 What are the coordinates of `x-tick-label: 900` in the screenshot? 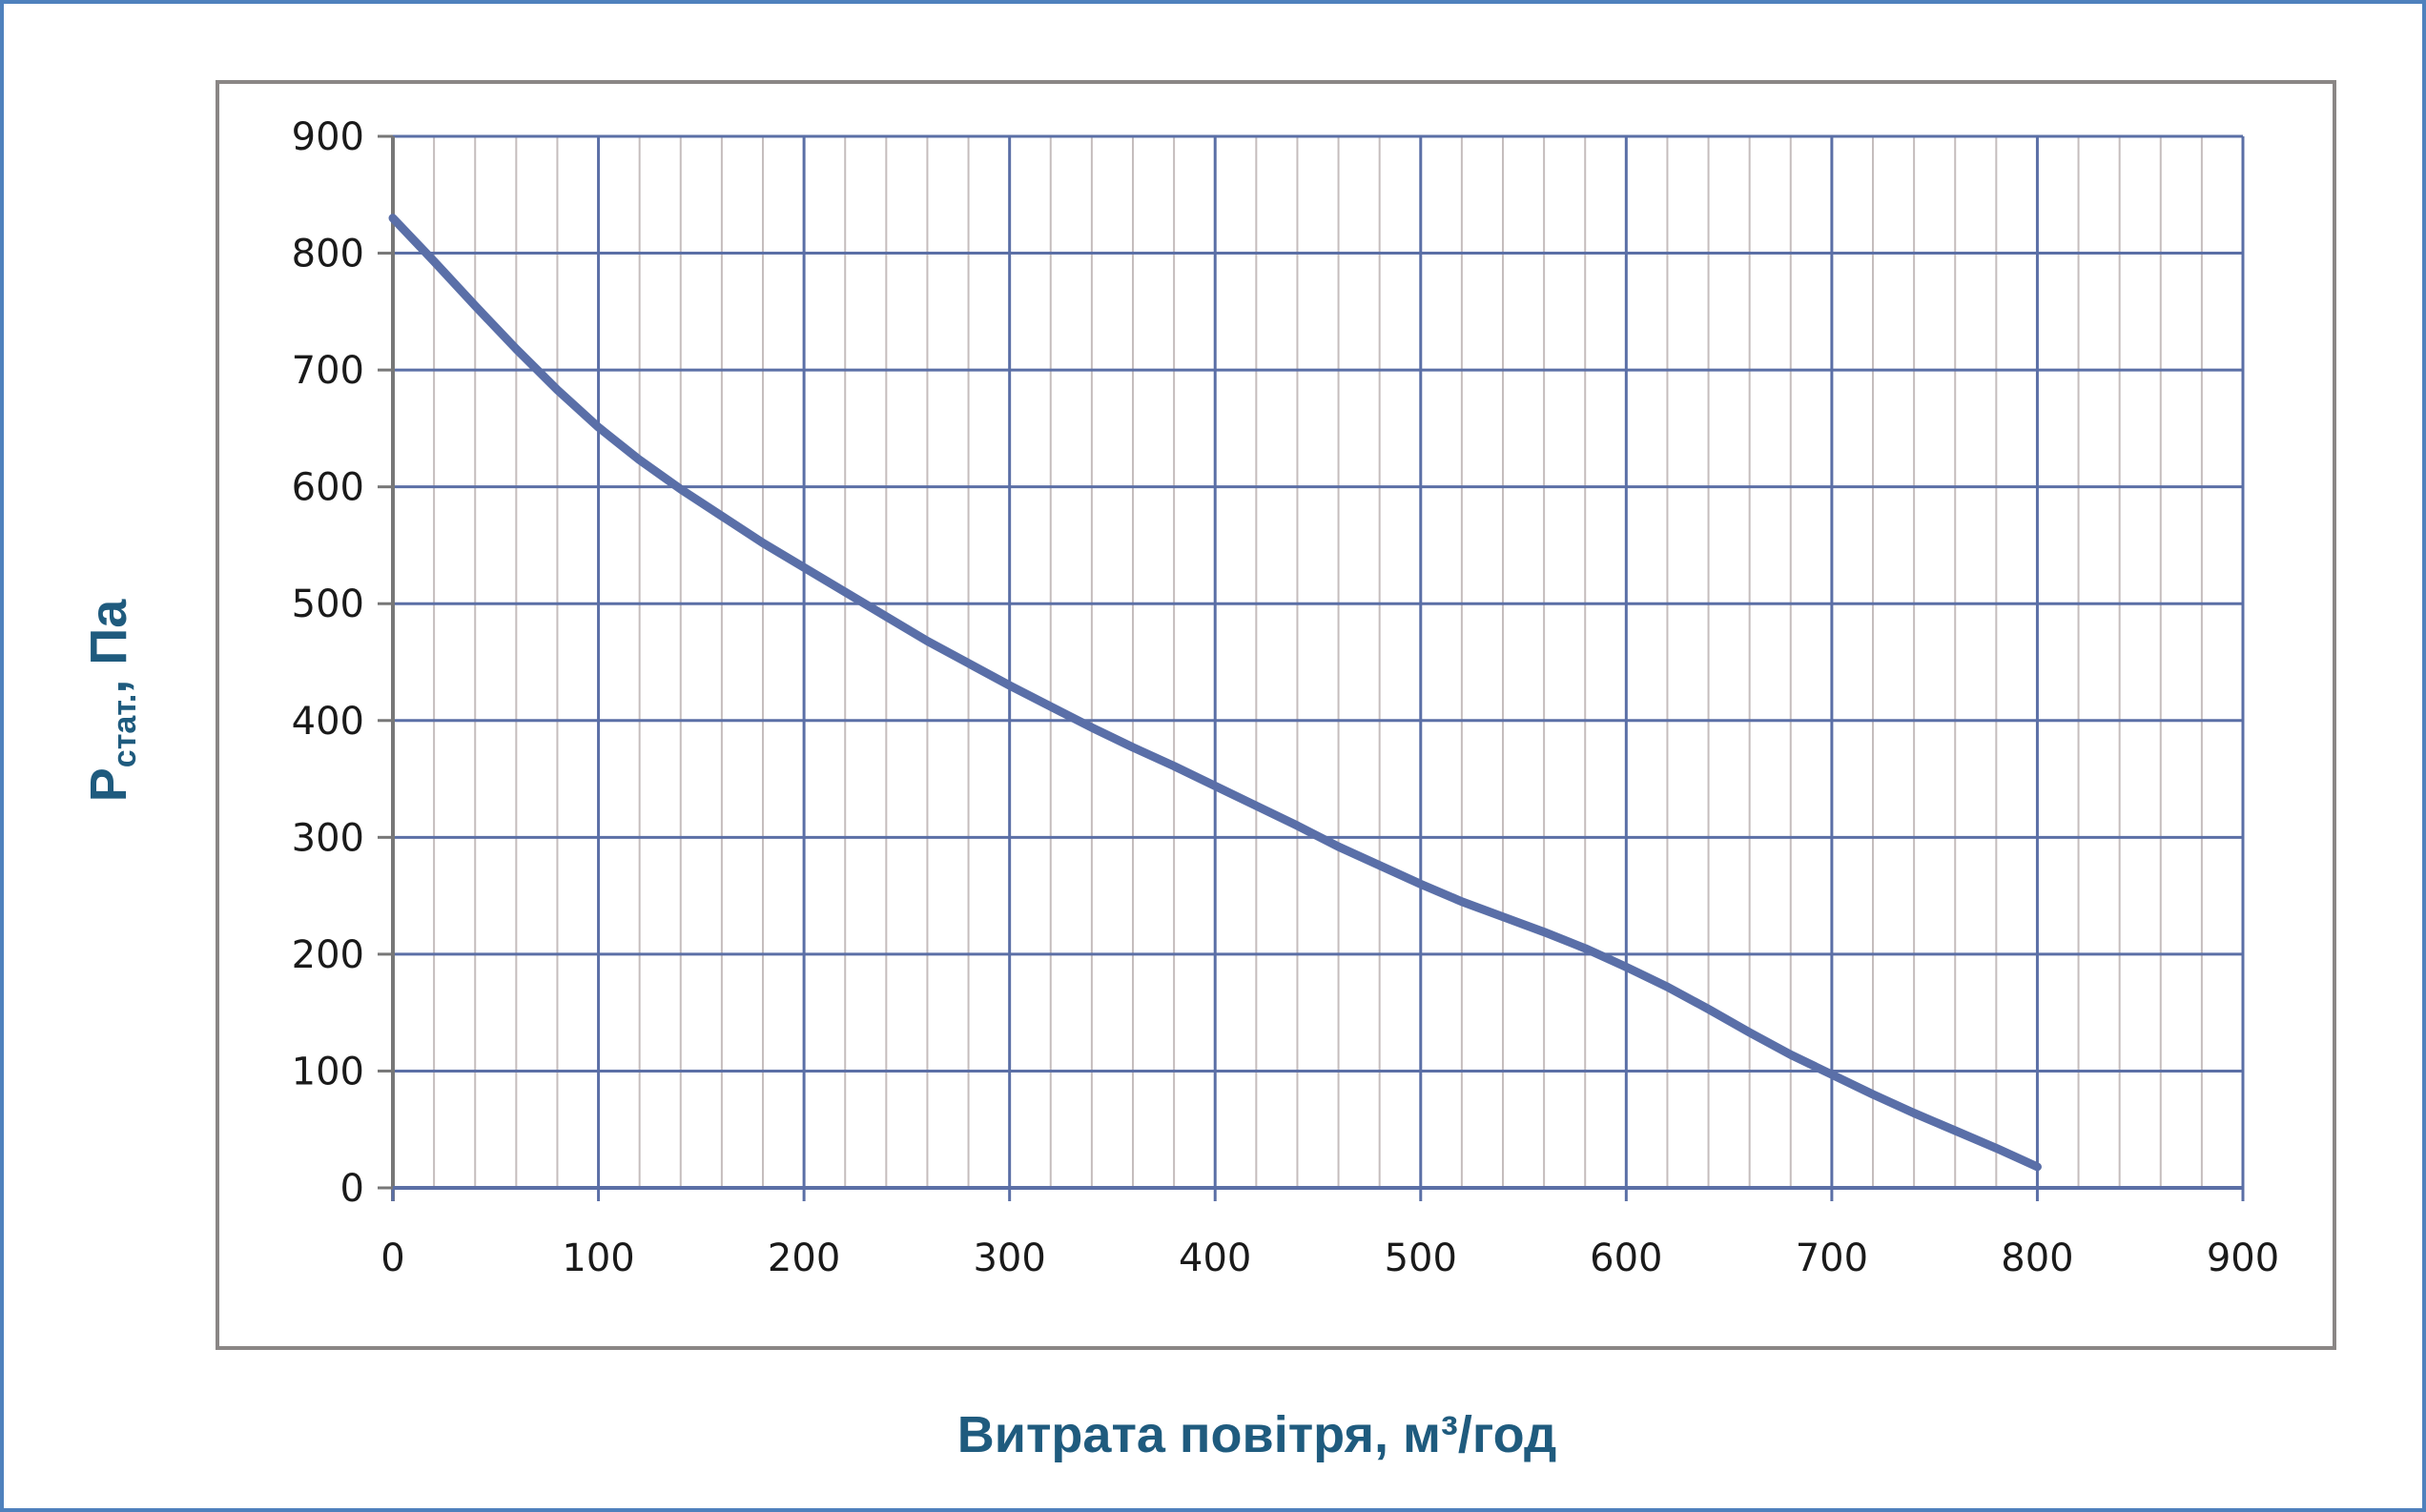 It's located at (2243, 1258).